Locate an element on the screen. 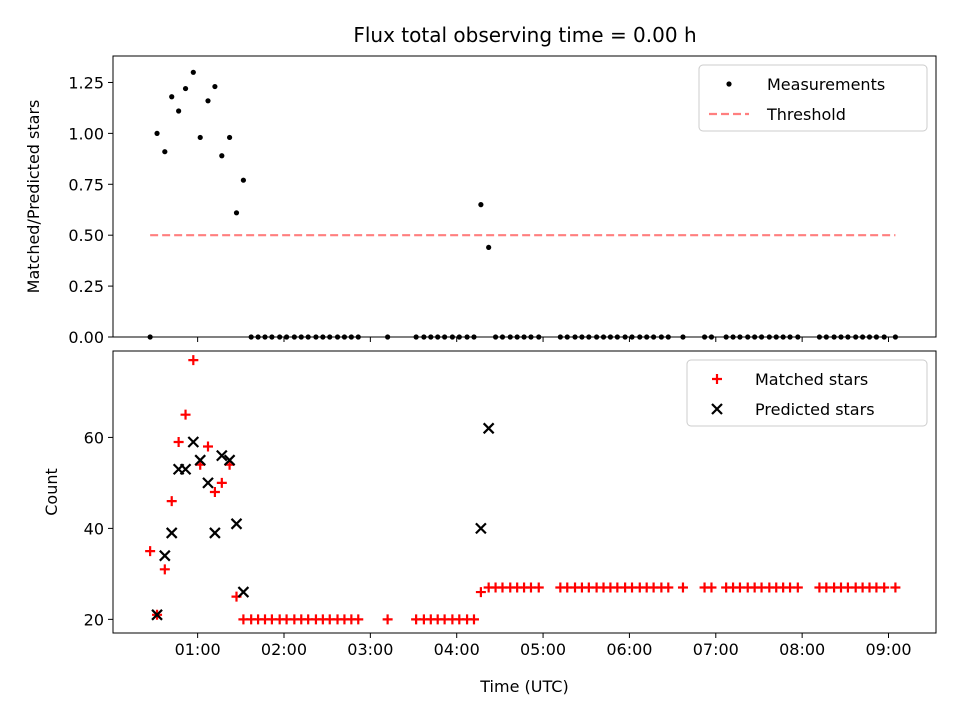  top-legend: Measurements Threshold is located at coordinates (813, 98).